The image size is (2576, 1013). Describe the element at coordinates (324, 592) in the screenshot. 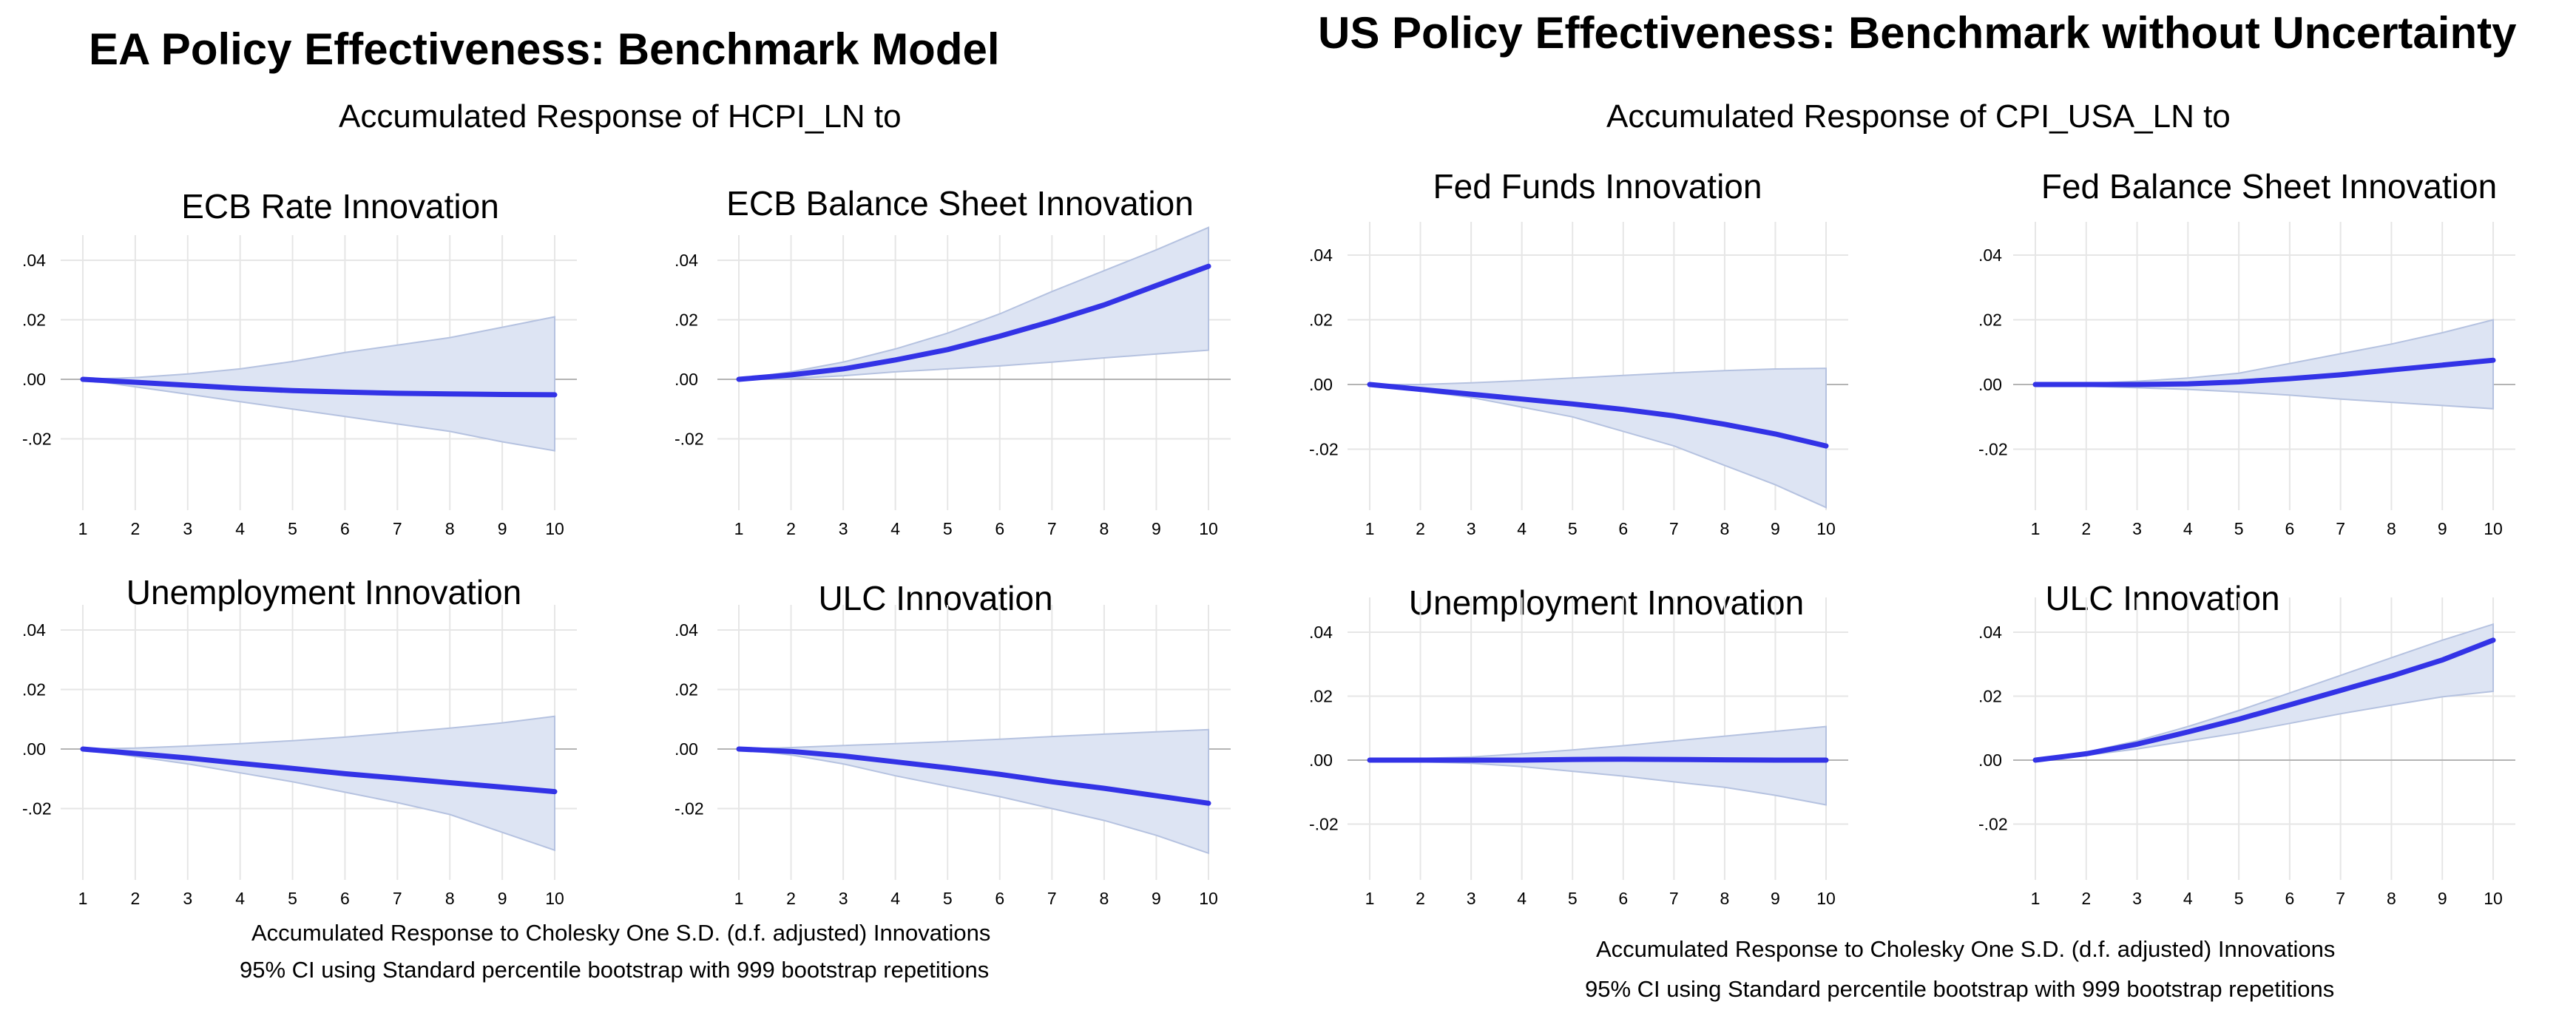

I see `ea-panel-3-title: Unemployment Innovation` at that location.